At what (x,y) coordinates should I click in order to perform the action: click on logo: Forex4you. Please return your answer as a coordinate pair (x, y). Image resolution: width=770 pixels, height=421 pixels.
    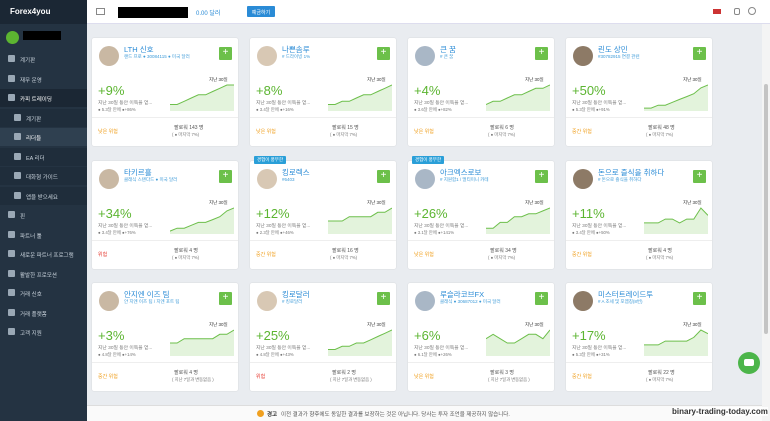
    Looking at the image, I should click on (43, 12).